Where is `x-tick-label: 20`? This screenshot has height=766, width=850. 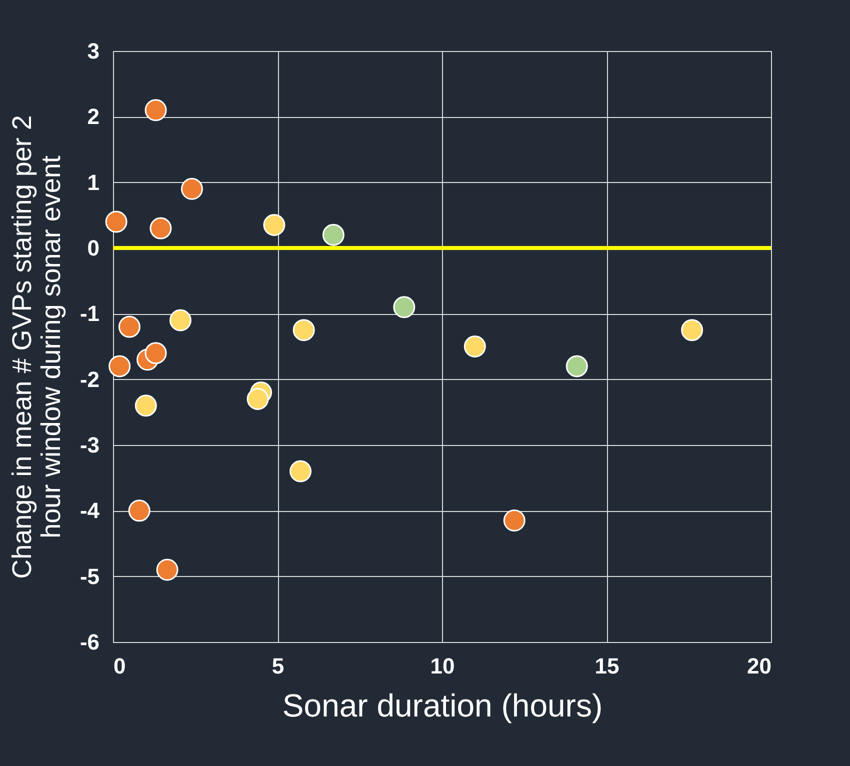 x-tick-label: 20 is located at coordinates (759, 666).